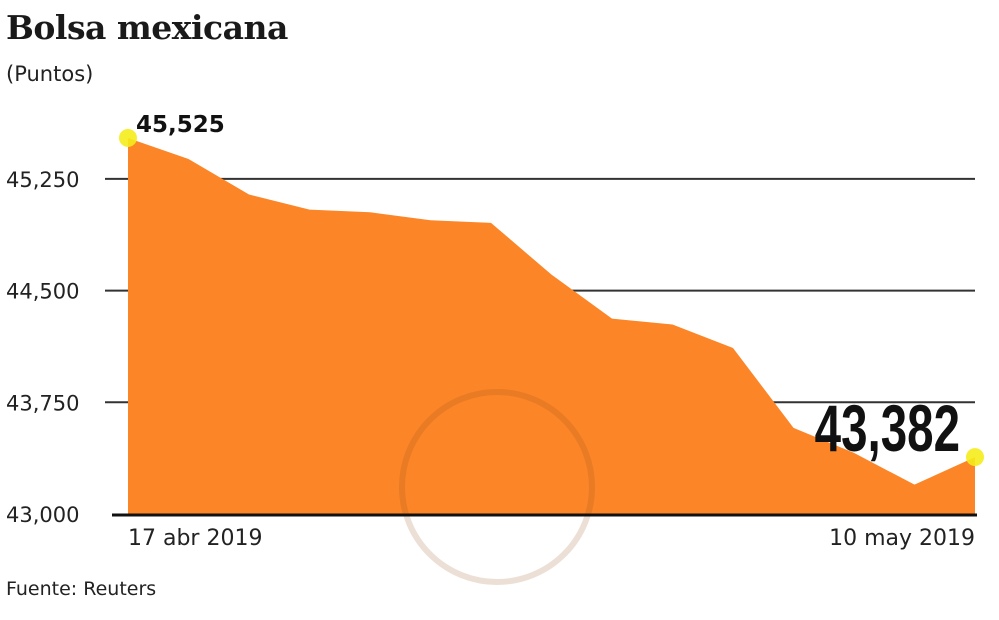 This screenshot has width=999, height=620. Describe the element at coordinates (42, 403) in the screenshot. I see `y-tick-label: 43,750` at that location.